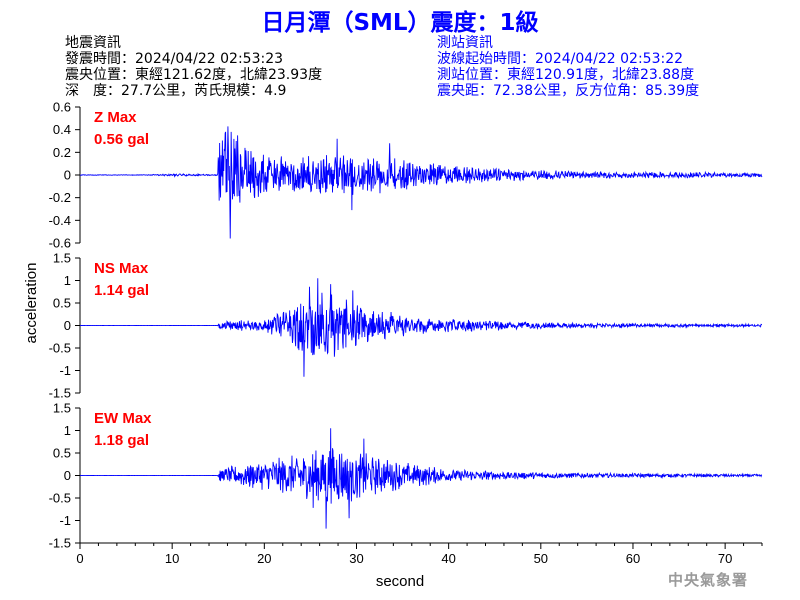  I want to click on wave-start-time: 波線起始時間：2024/04/22 02:53:22, so click(560, 59).